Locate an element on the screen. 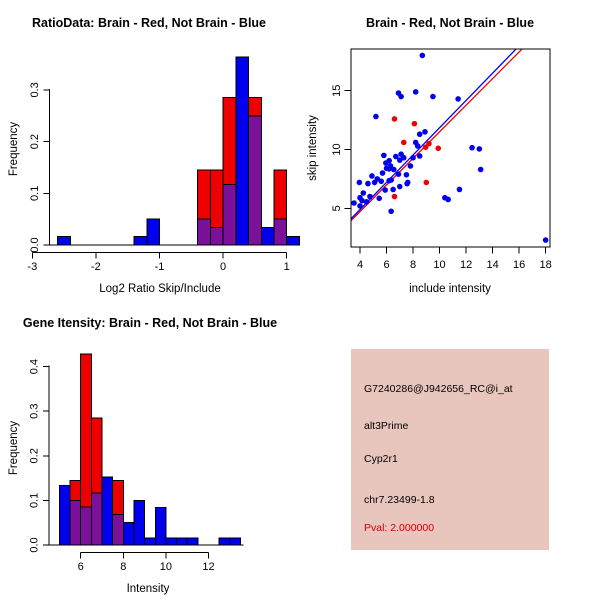 The image size is (600, 600). x-tick-label: 8 is located at coordinates (413, 265).